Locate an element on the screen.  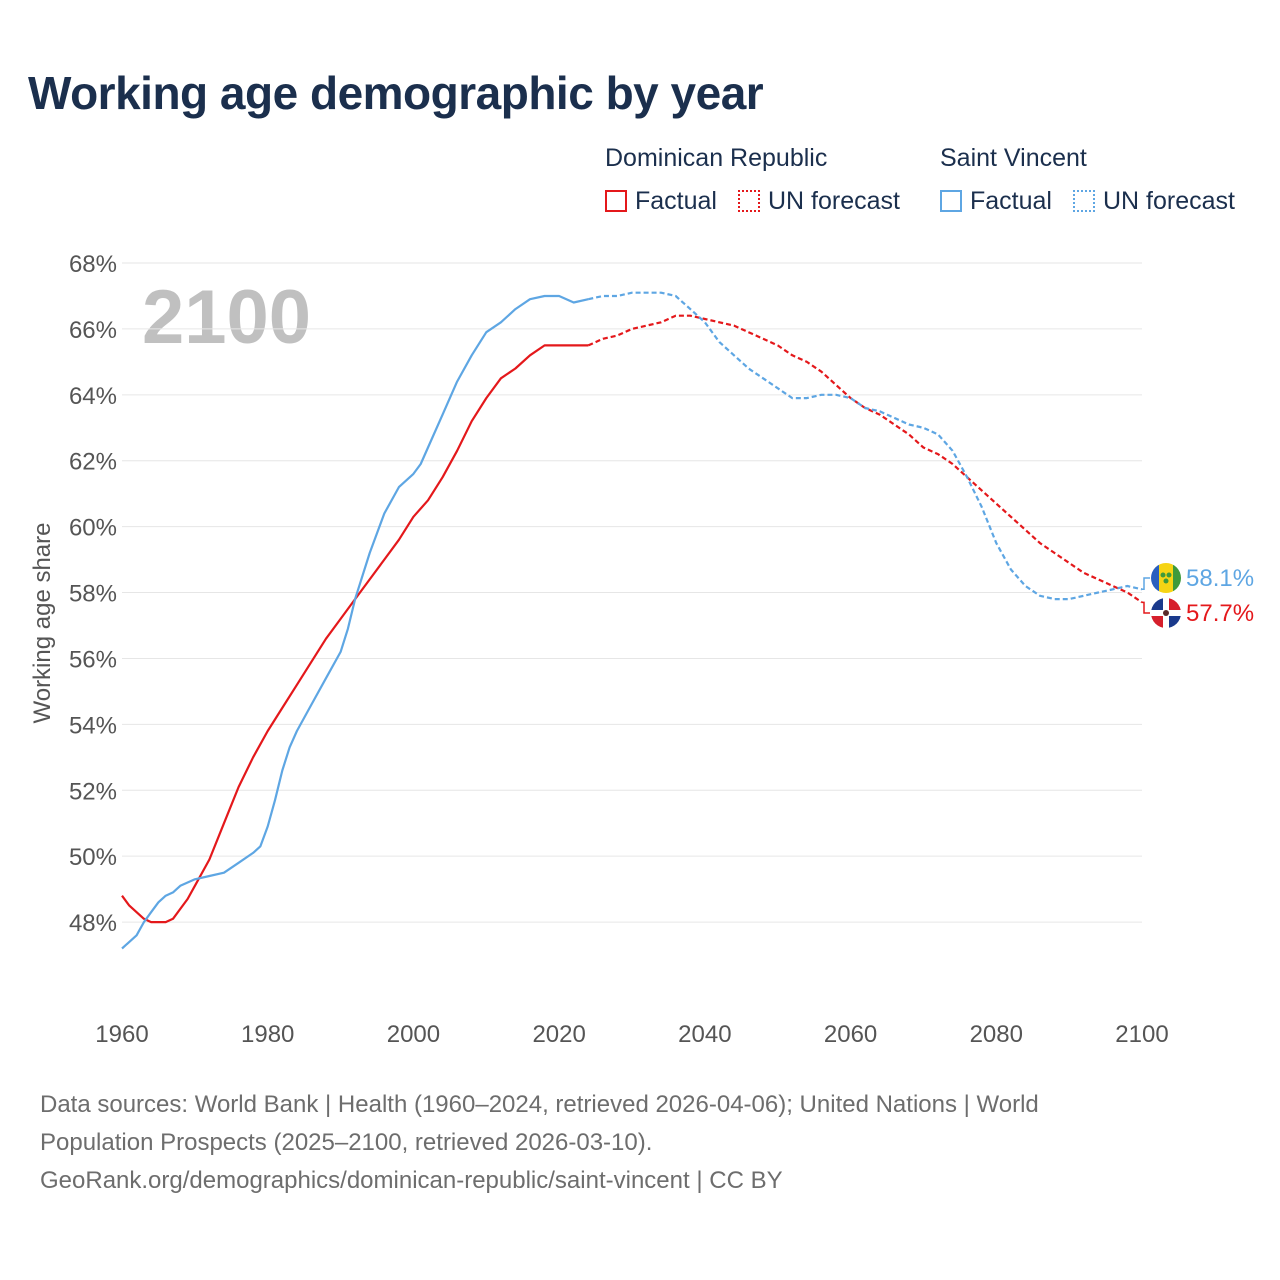
y-tick-label: 56% is located at coordinates (93, 659).